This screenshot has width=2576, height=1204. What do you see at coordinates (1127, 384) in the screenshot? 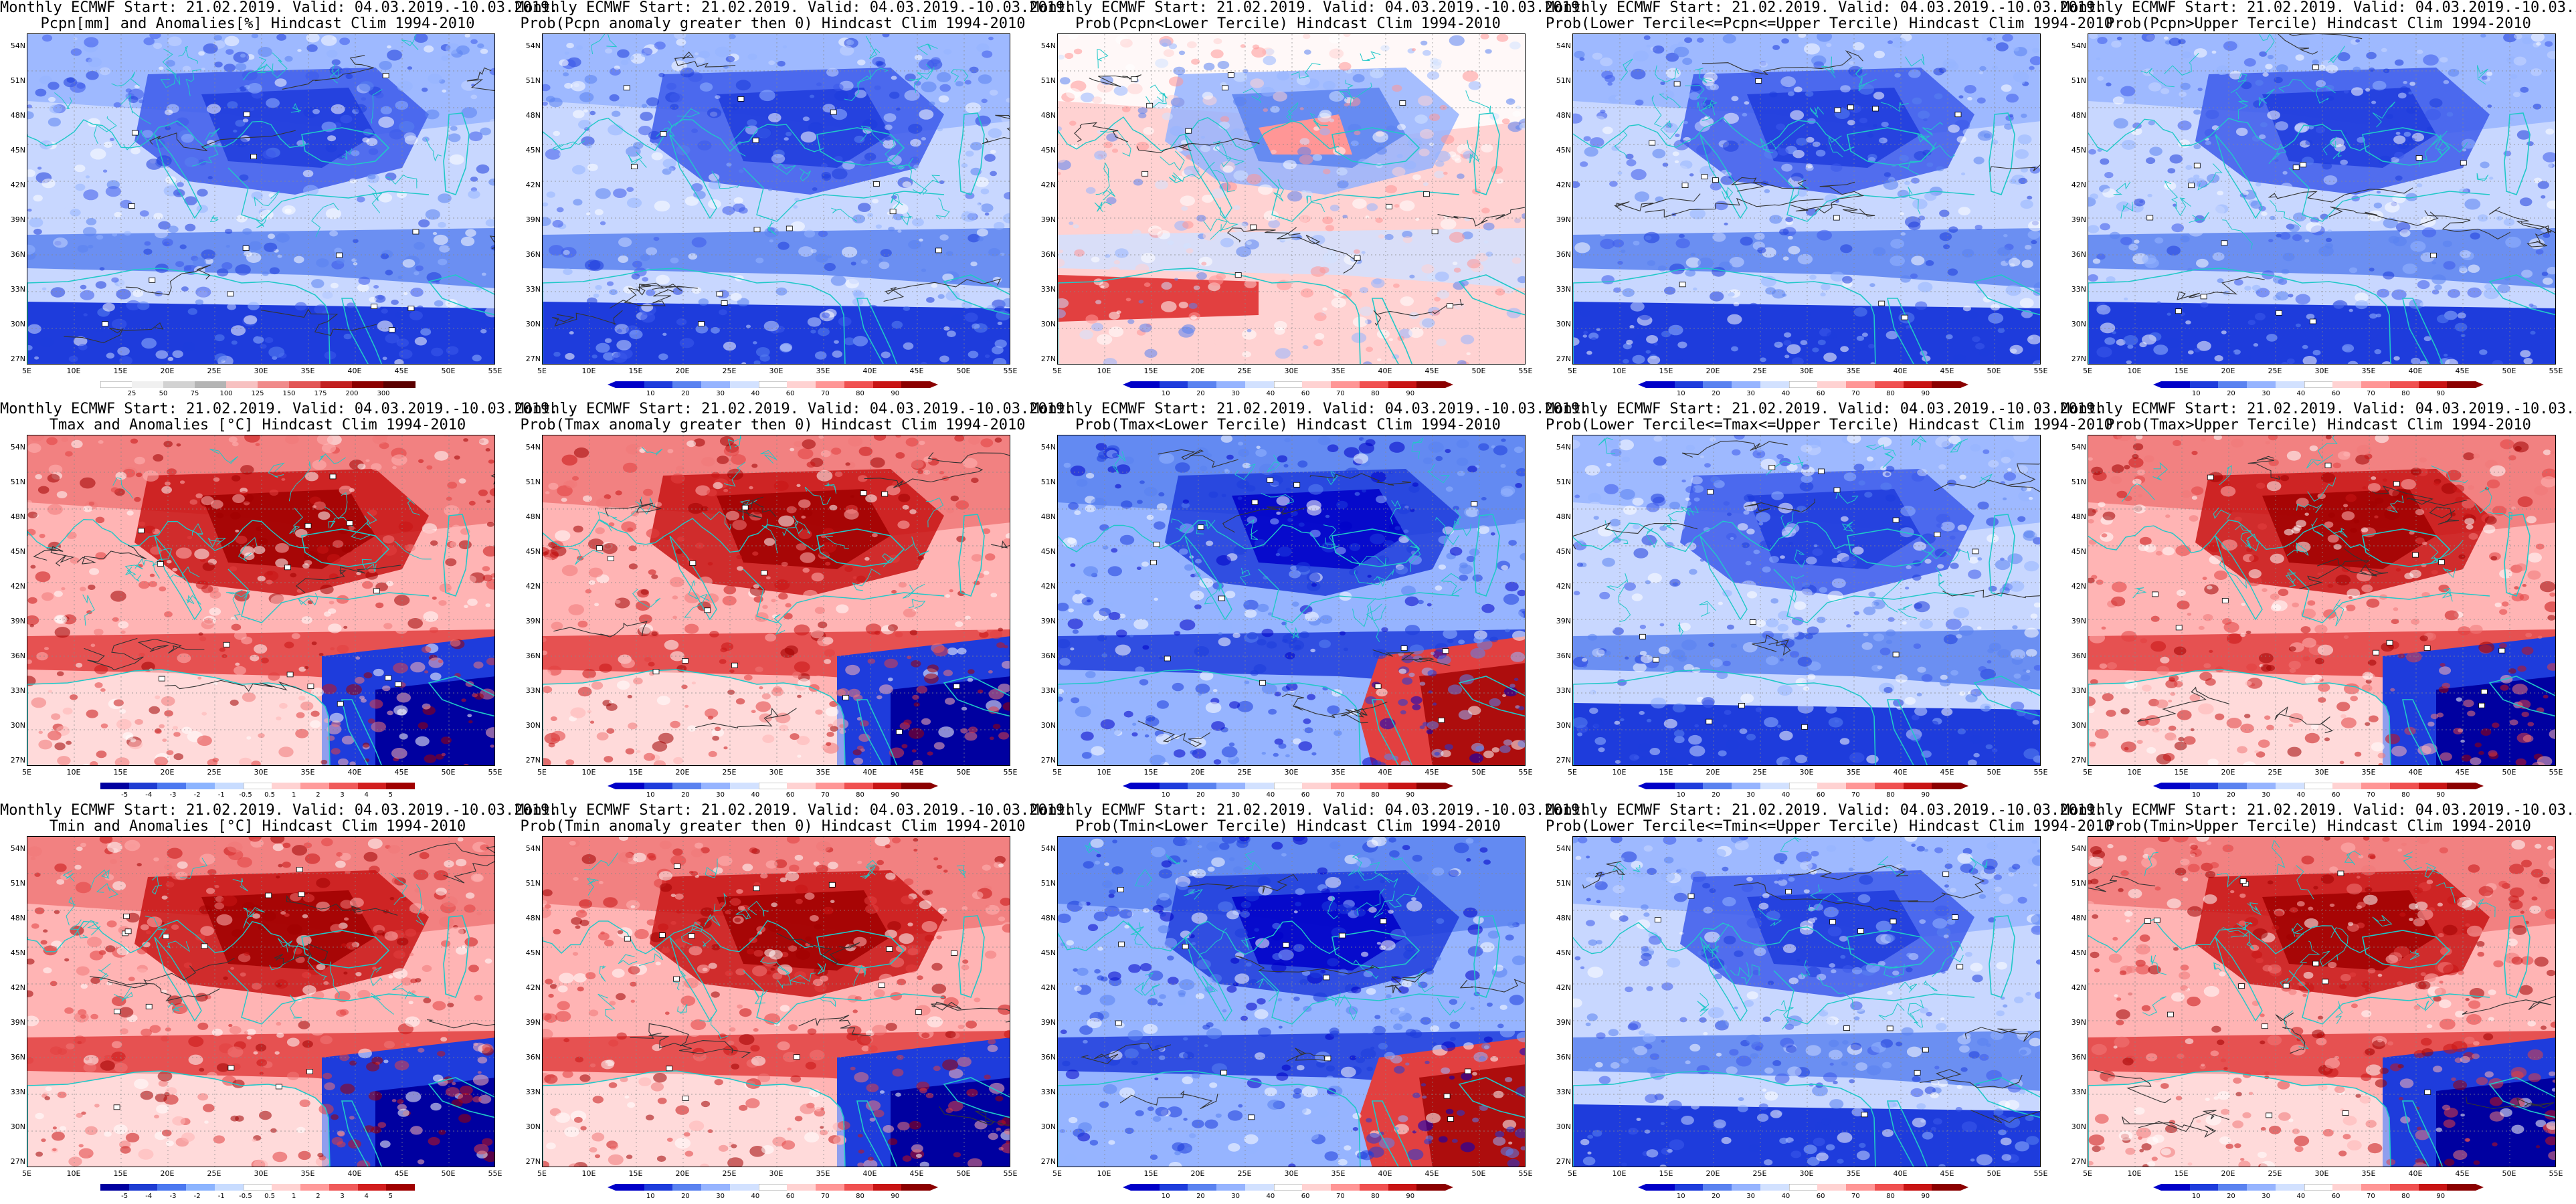
I see `colorbar-arrow-left` at bounding box center [1127, 384].